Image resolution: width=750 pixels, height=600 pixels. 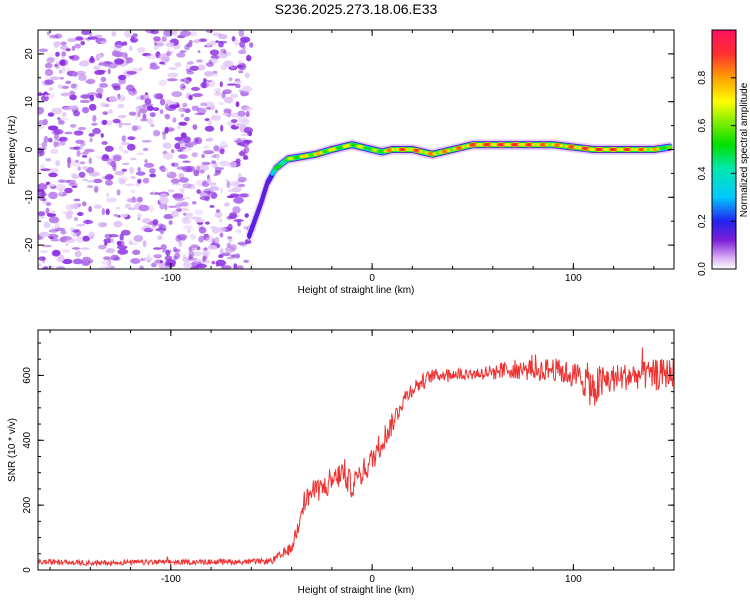 I want to click on spectrogram-ytick-label: 0, so click(x=29, y=149).